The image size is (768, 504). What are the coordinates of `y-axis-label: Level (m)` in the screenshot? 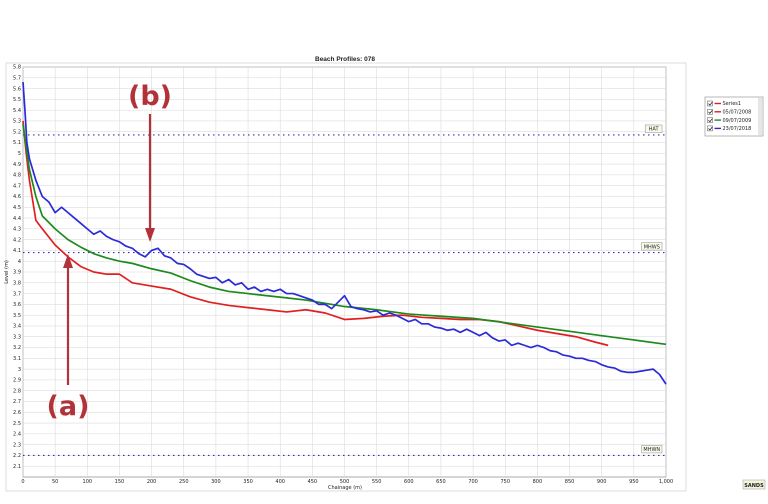 It's located at (7, 272).